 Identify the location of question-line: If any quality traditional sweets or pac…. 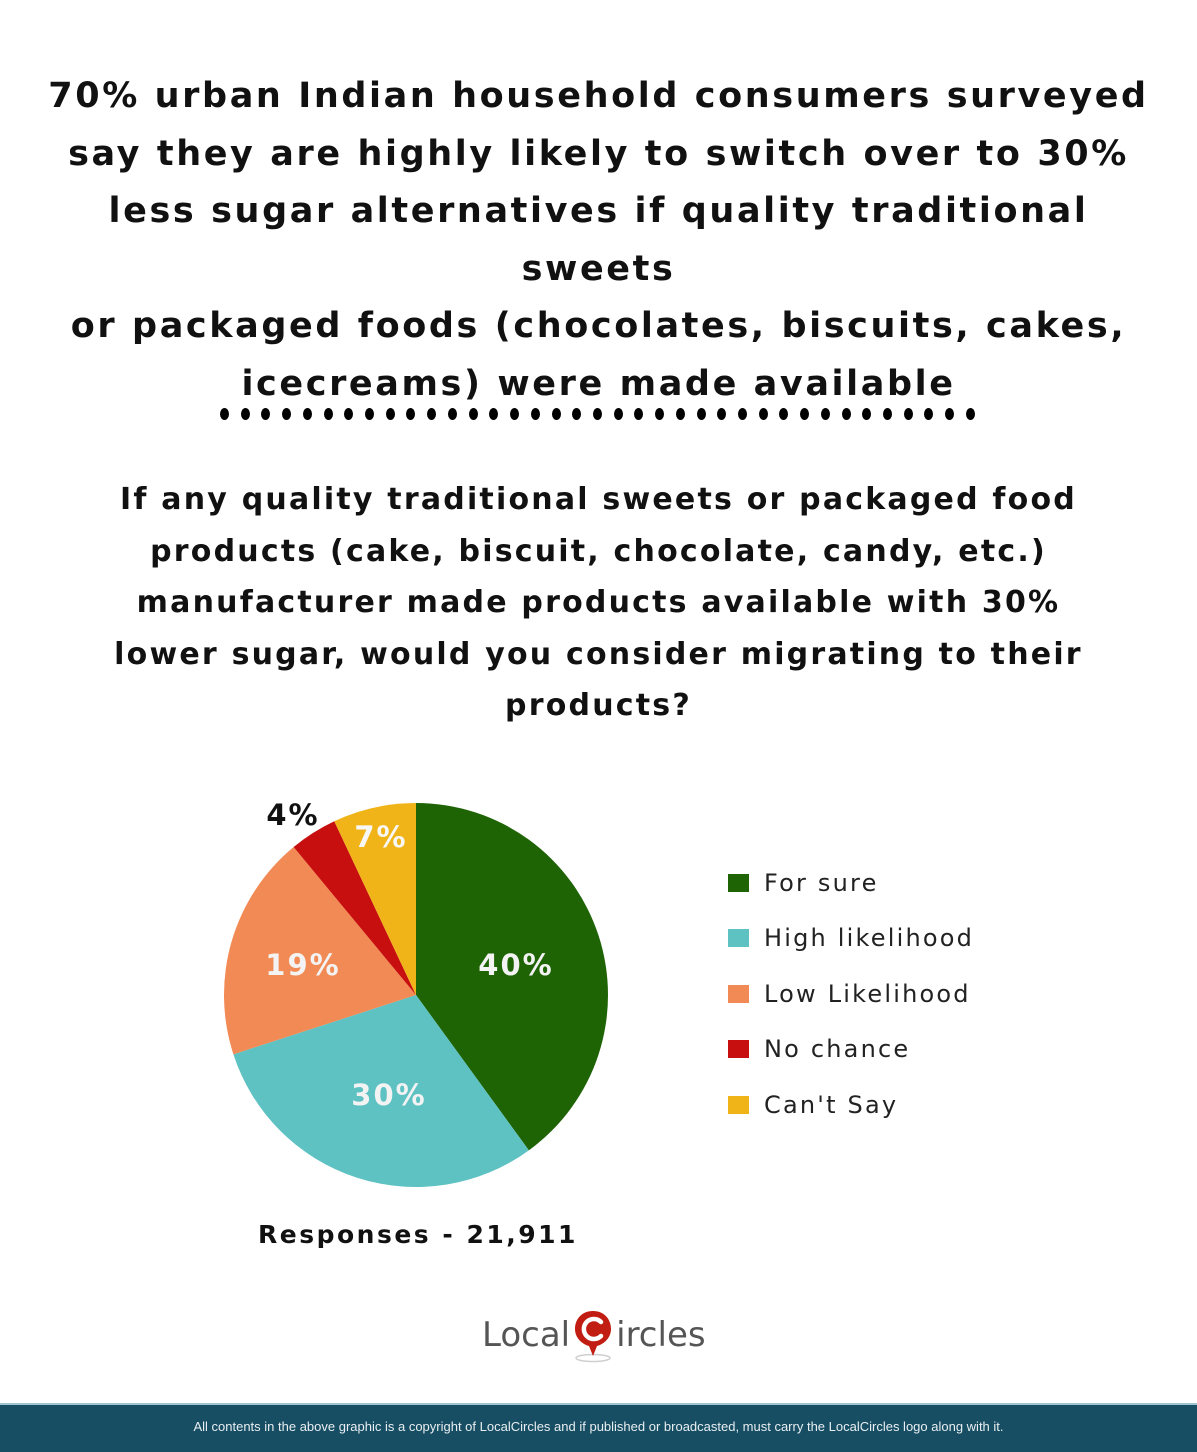
(598, 499).